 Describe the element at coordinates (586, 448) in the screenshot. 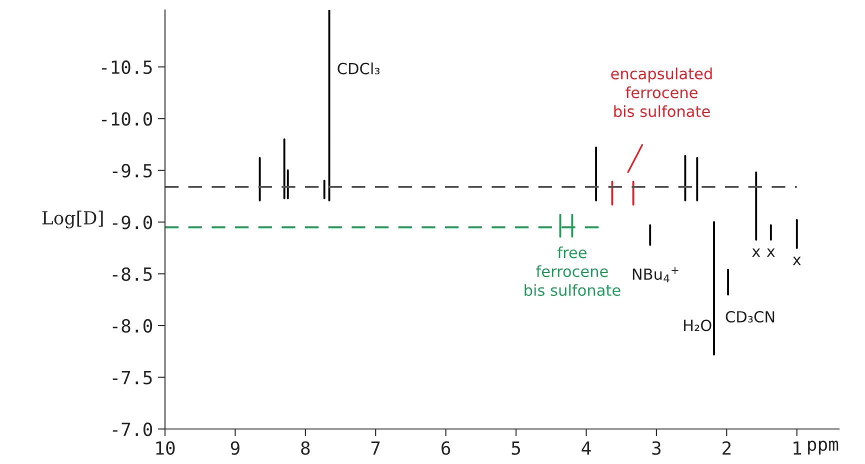

I see `x-tick-label: 4` at that location.